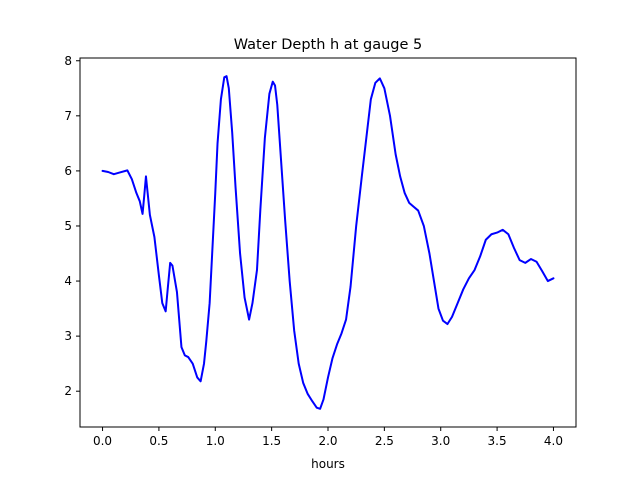 This screenshot has width=640, height=480. What do you see at coordinates (158, 441) in the screenshot?
I see `x-tick-label: 0.5` at bounding box center [158, 441].